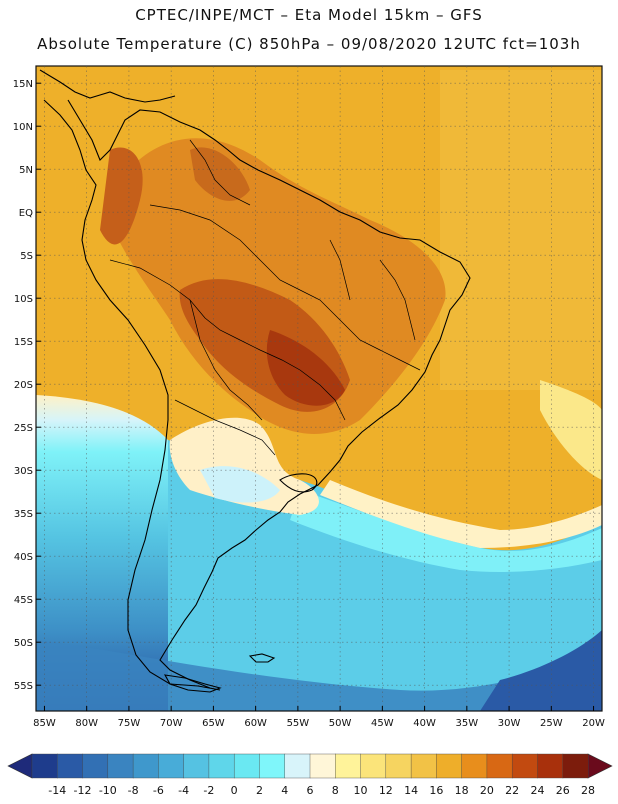 This screenshot has width=618, height=804. Describe the element at coordinates (262, 658) in the screenshot. I see `falklands` at that location.